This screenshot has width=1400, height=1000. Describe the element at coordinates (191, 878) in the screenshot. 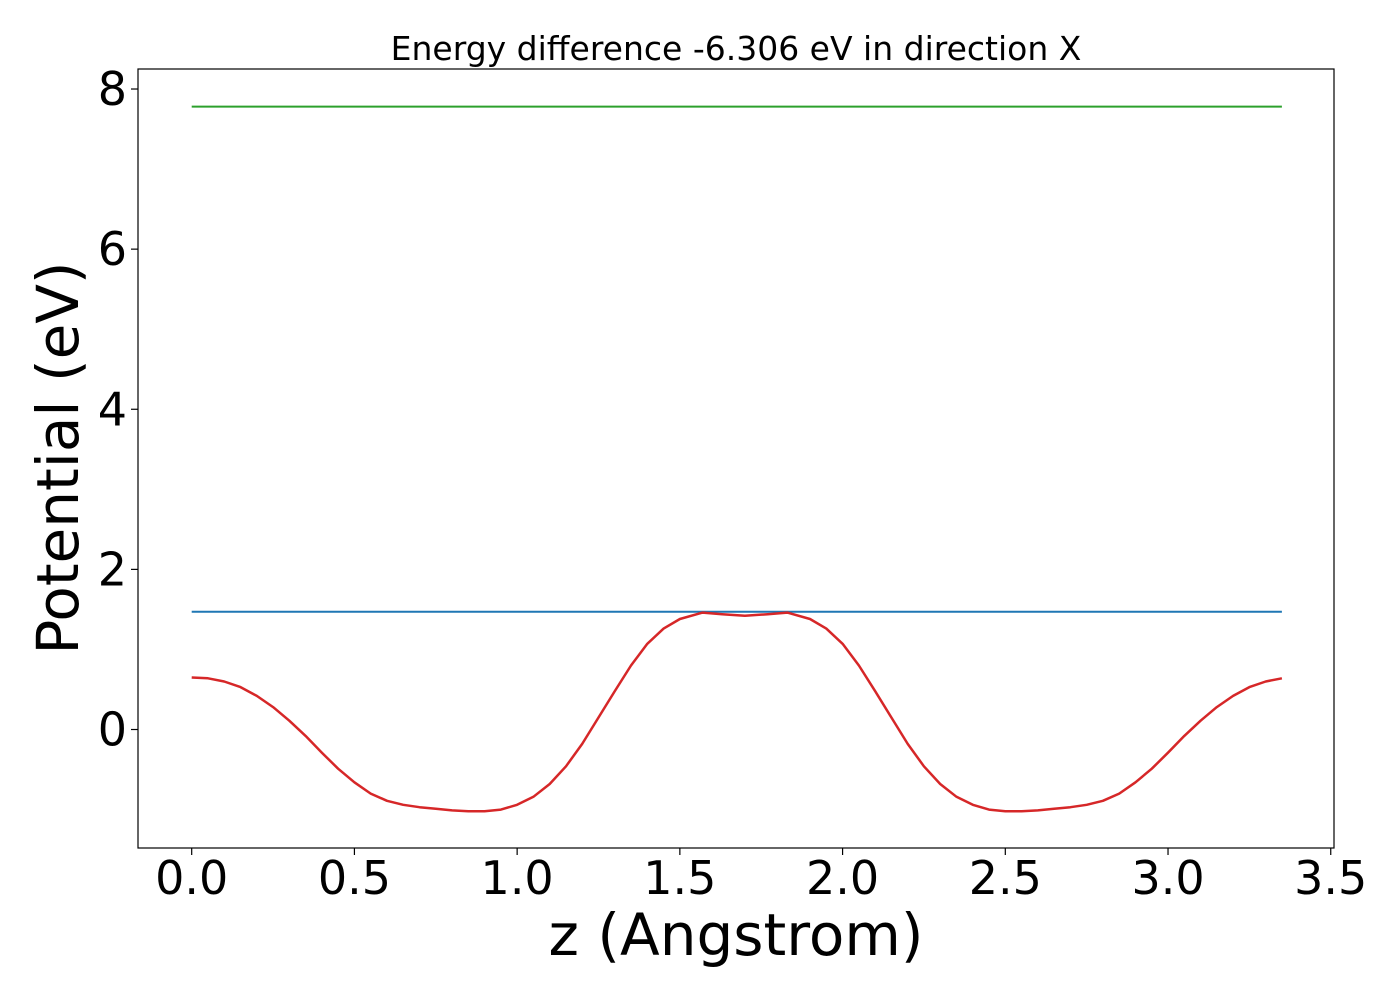

I see `x-tick-label: 0.0` at that location.